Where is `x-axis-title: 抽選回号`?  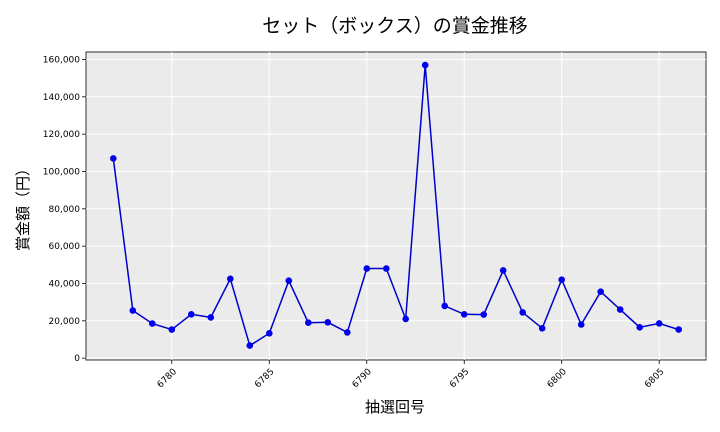
x-axis-title: 抽選回号 is located at coordinates (395, 407).